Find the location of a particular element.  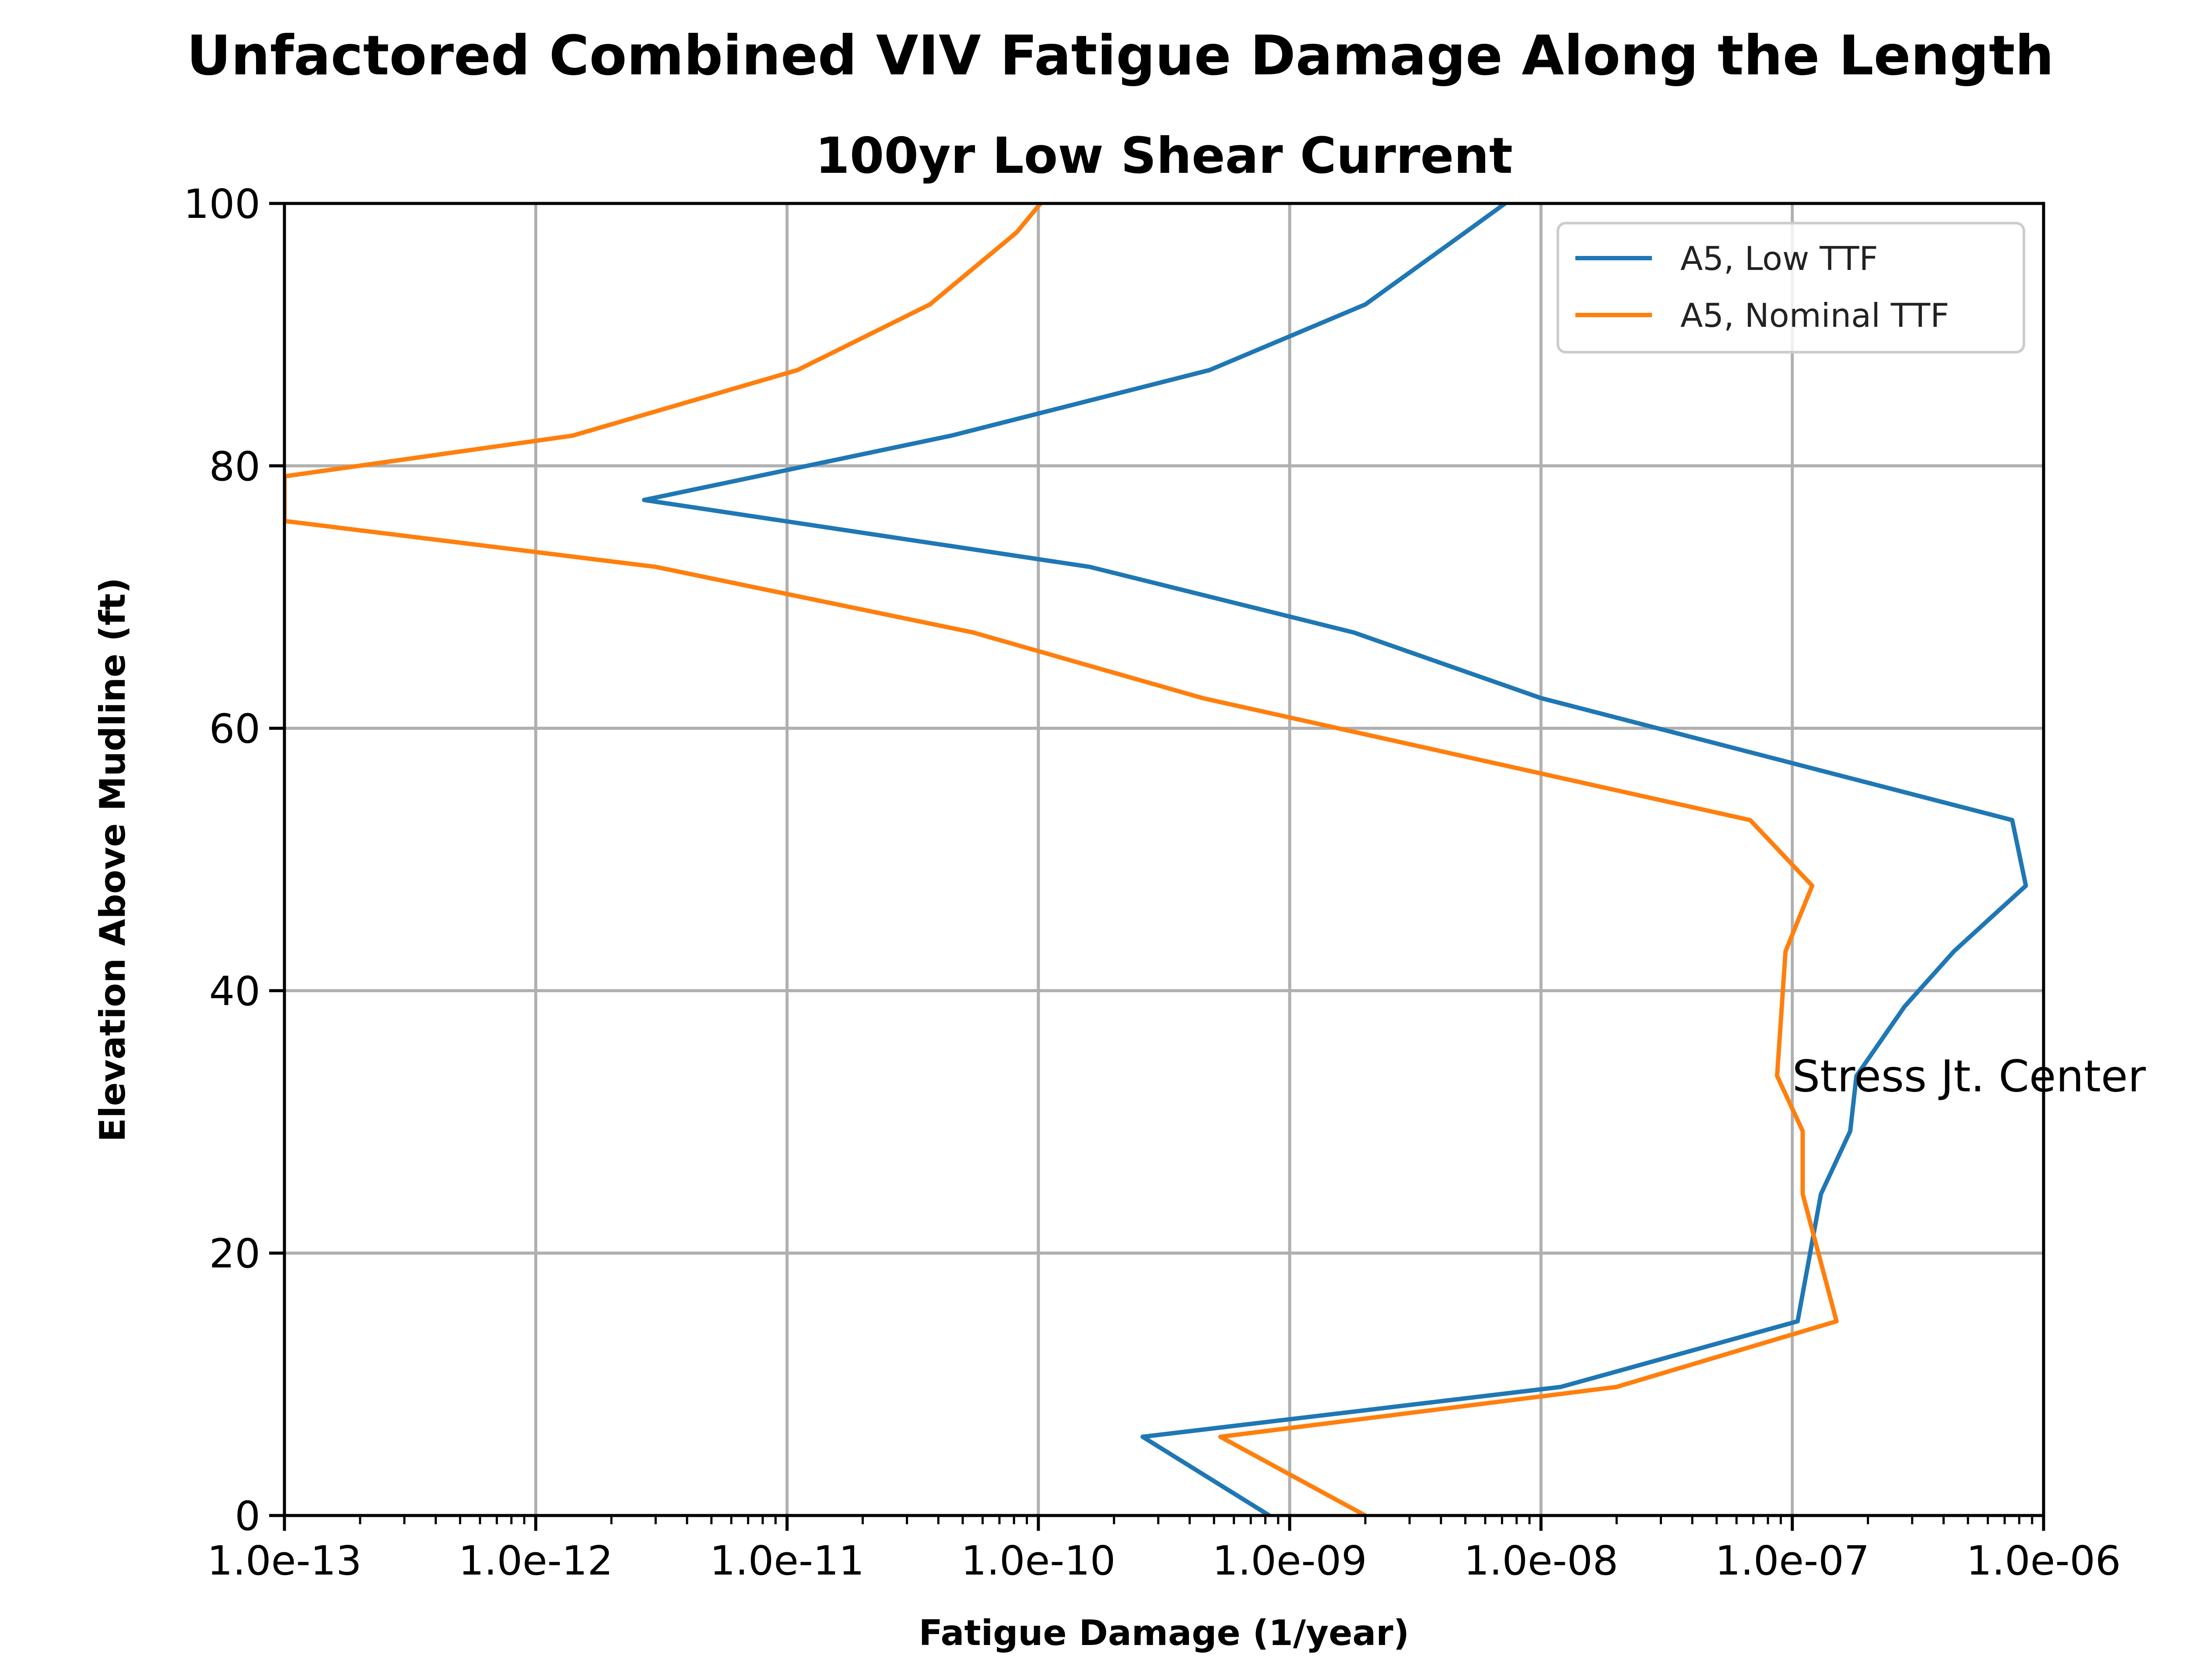

chart-subtitle: 100yr Low Shear Current is located at coordinates (1164, 156).